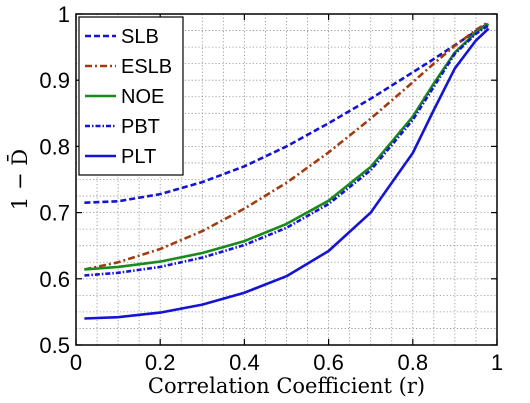 Image resolution: width=530 pixels, height=403 pixels. I want to click on y-tick-label: 0.9, so click(54, 80).